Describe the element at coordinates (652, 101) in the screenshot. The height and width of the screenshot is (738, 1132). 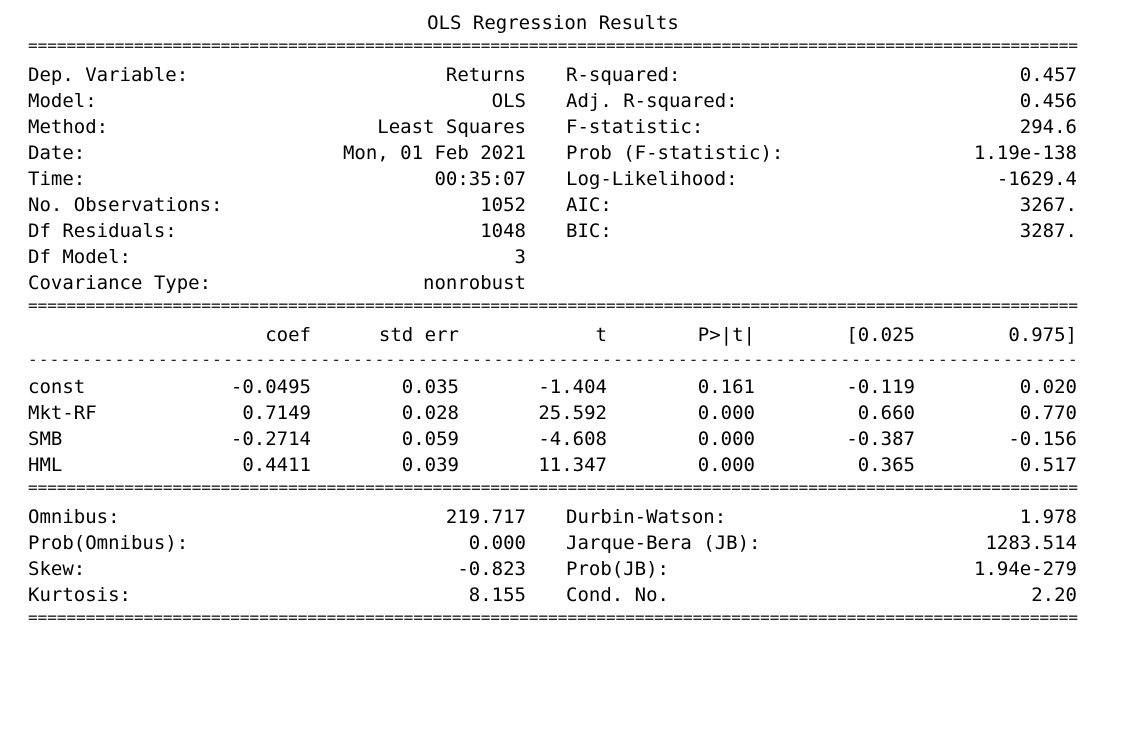
I see `summary-label: Adj. R-squared:` at that location.